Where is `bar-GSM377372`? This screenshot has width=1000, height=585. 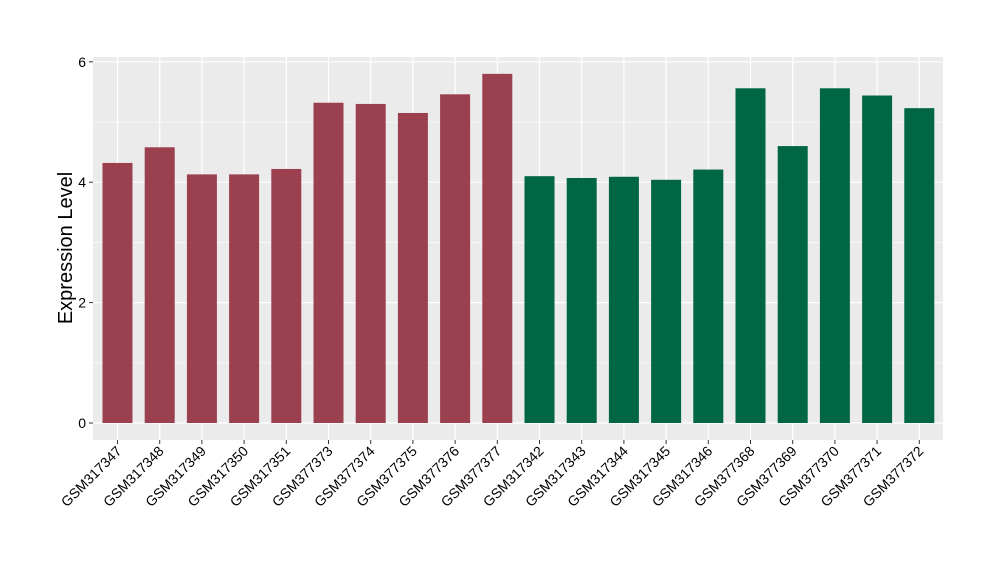
bar-GSM377372 is located at coordinates (919, 266).